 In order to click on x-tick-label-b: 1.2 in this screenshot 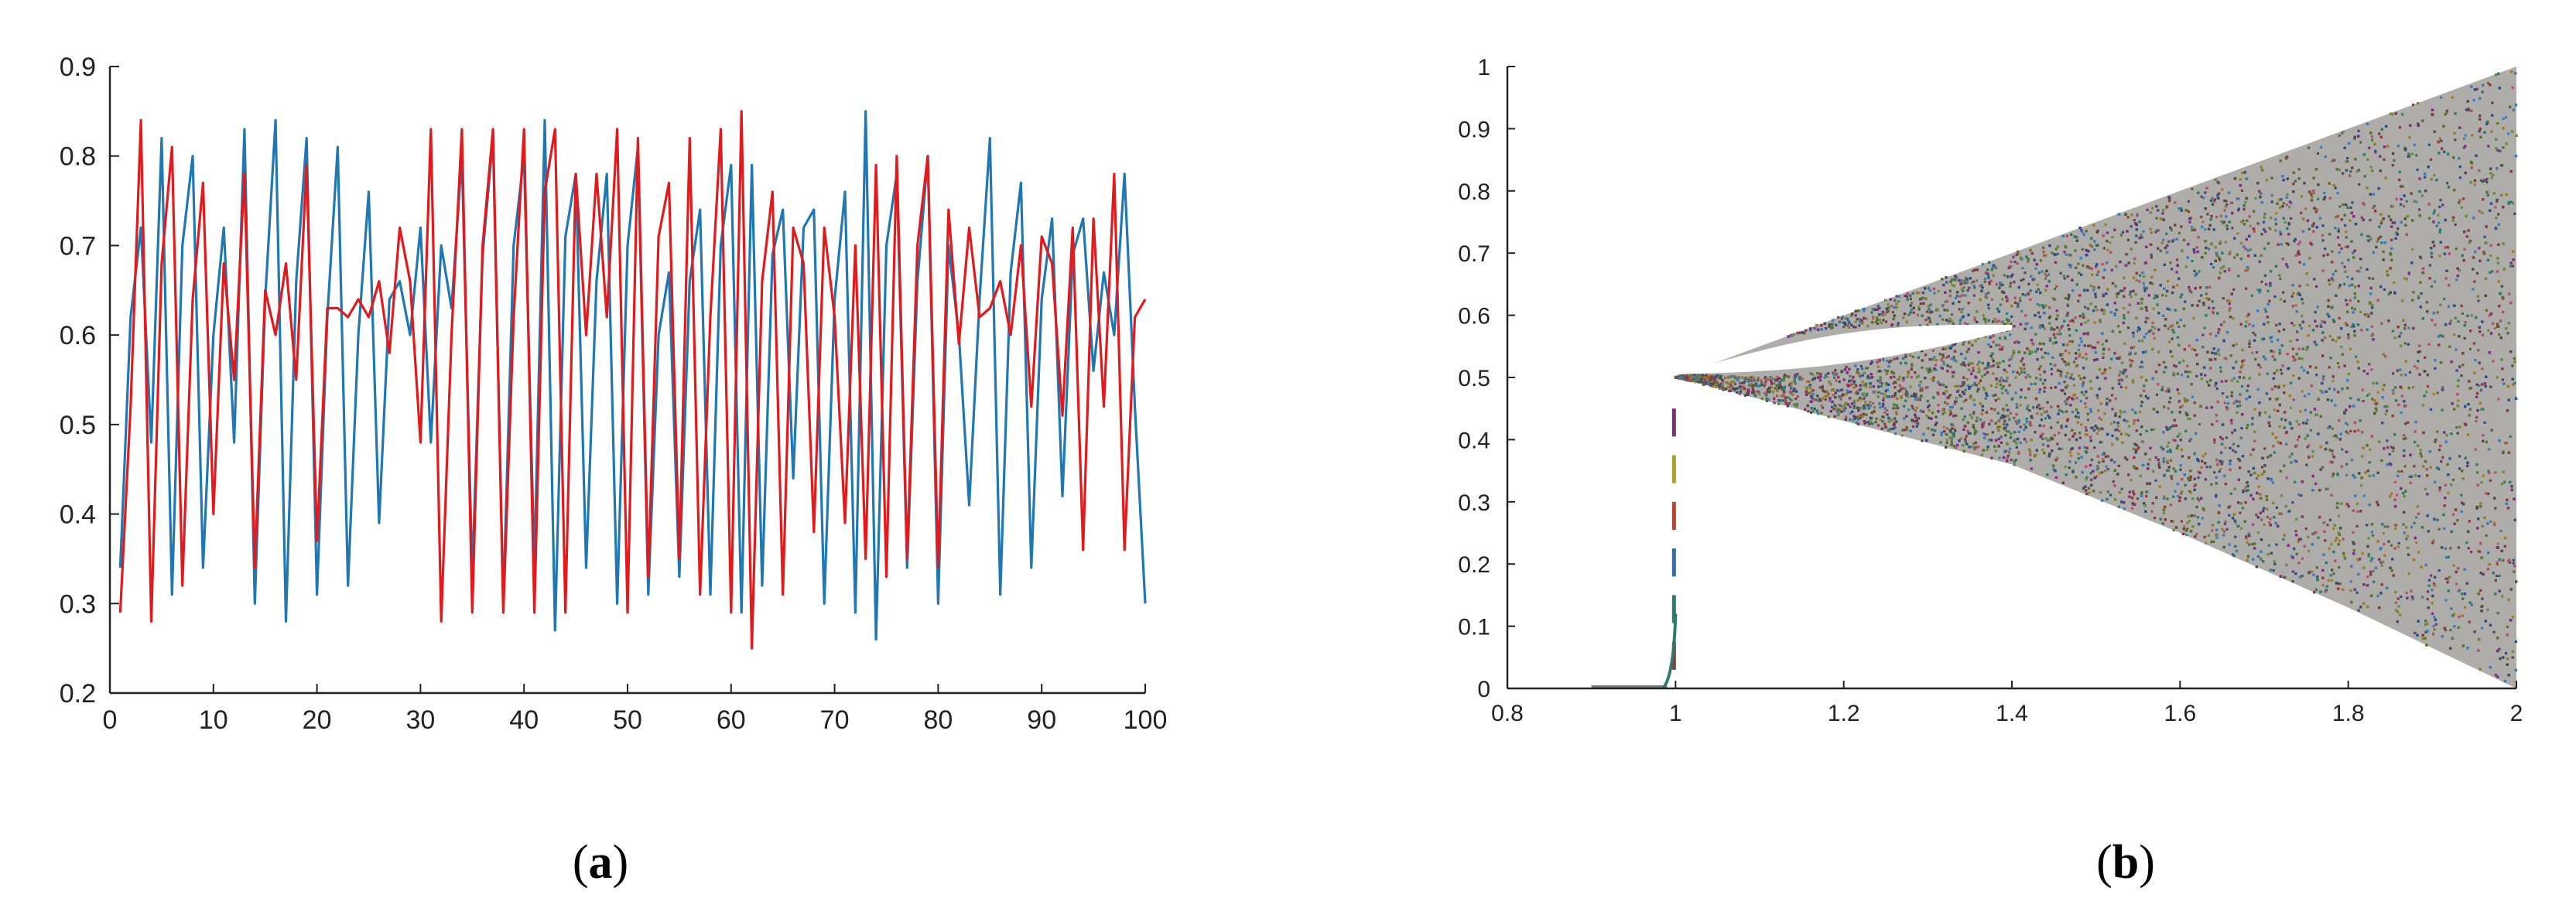, I will do `click(1844, 713)`.